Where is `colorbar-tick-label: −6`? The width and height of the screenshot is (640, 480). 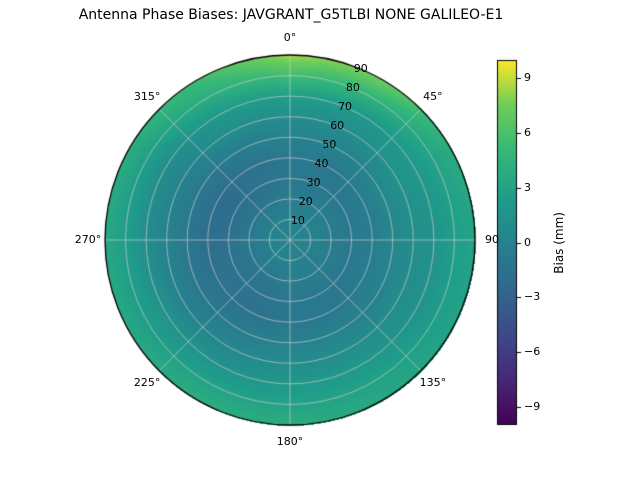
colorbar-tick-label: −6 is located at coordinates (532, 351).